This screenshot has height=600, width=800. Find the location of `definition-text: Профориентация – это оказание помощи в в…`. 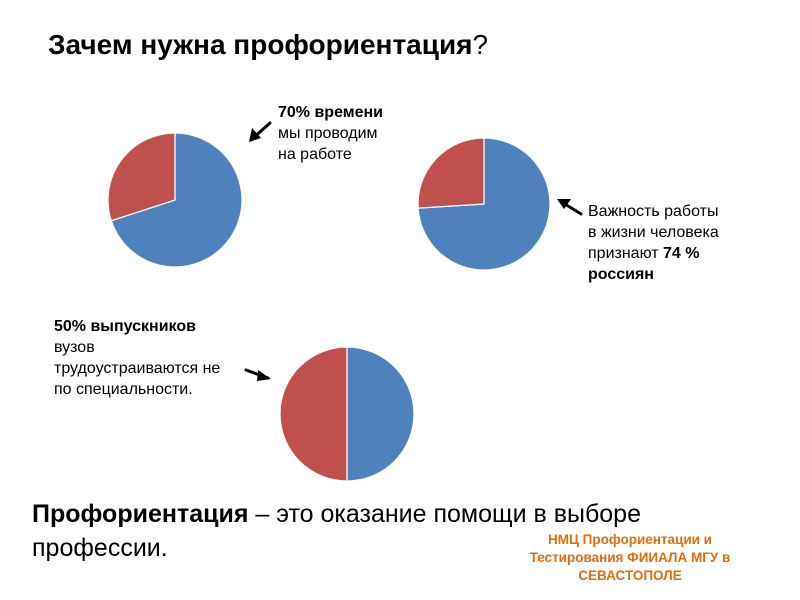

definition-text: Профориентация – это оказание помощи в в… is located at coordinates (362, 531).